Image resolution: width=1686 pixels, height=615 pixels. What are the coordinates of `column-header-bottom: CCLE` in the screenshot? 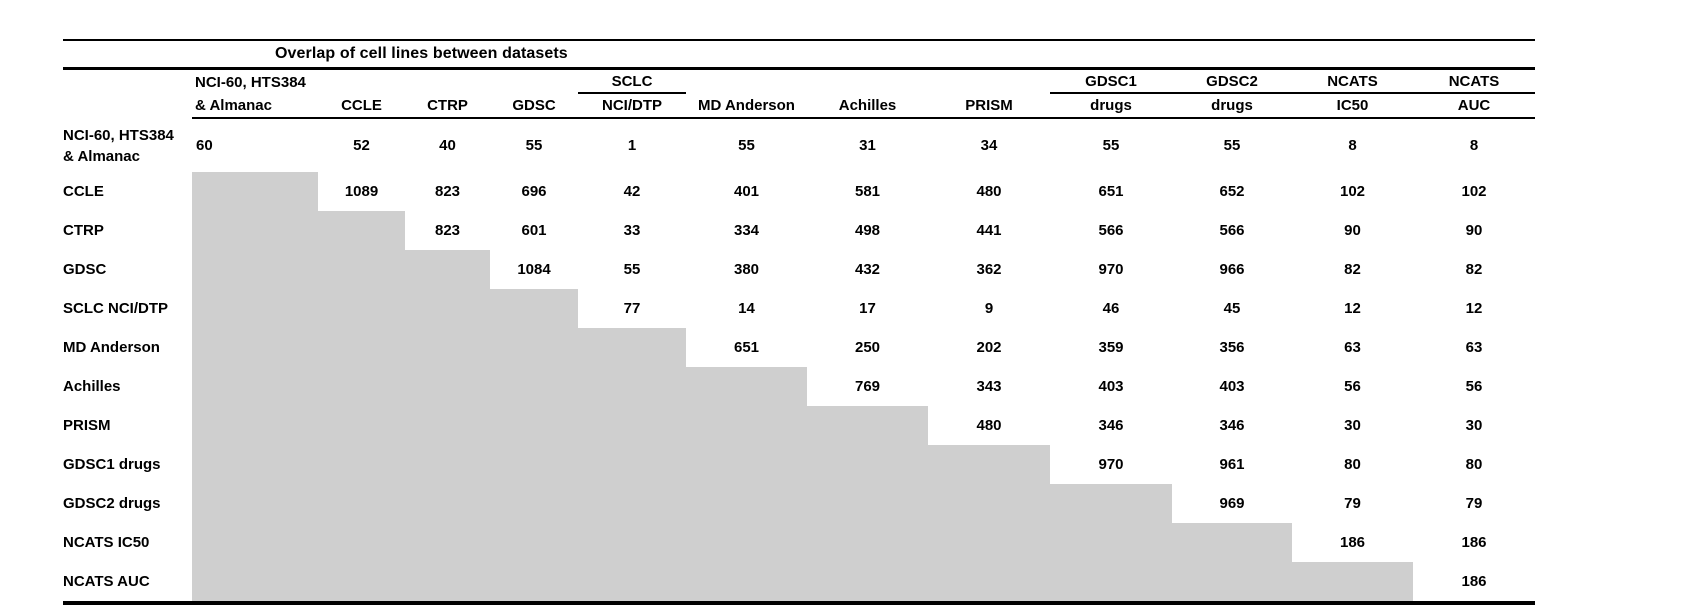 It's located at (361, 105).